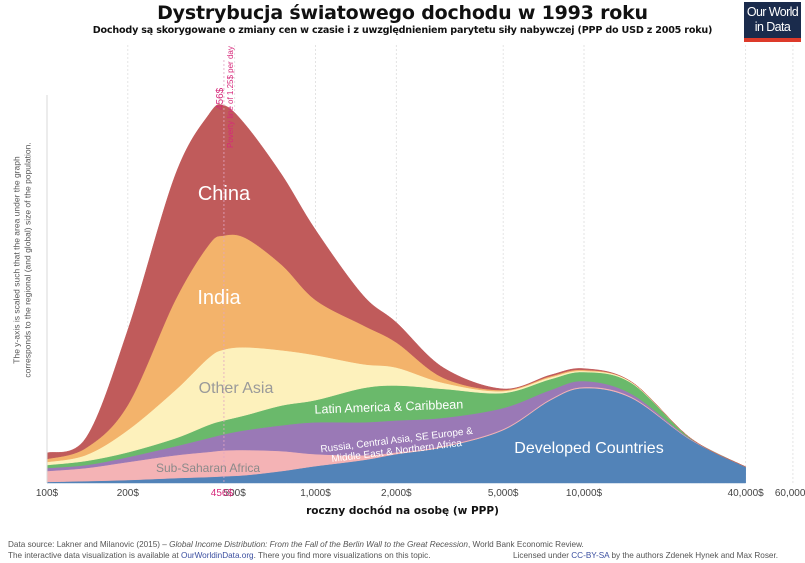  What do you see at coordinates (584, 493) in the screenshot?
I see `x-tick-label: 10,000$` at bounding box center [584, 493].